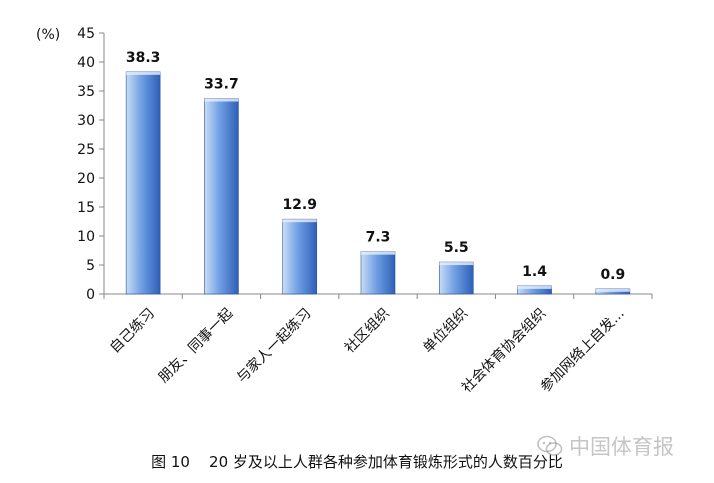  What do you see at coordinates (86, 121) in the screenshot?
I see `y-tick-label: 30` at bounding box center [86, 121].